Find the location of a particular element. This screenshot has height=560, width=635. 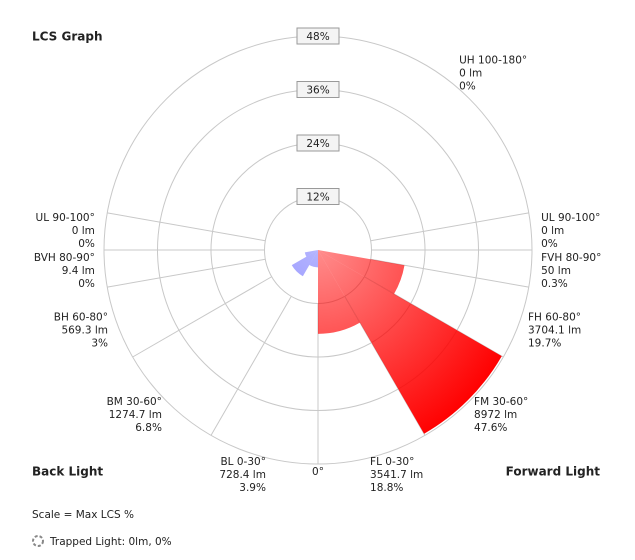

zone-value-label: 18.8% is located at coordinates (386, 488).